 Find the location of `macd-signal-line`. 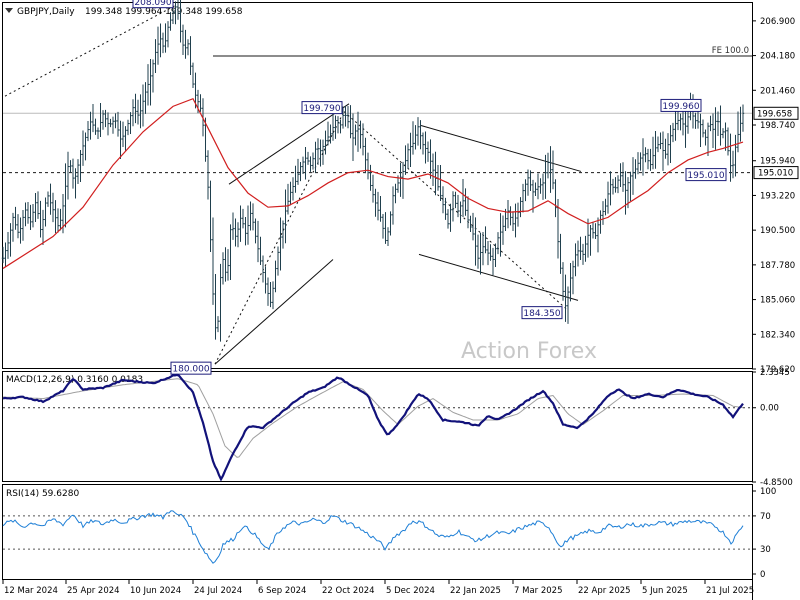

macd-signal-line is located at coordinates (373, 418).